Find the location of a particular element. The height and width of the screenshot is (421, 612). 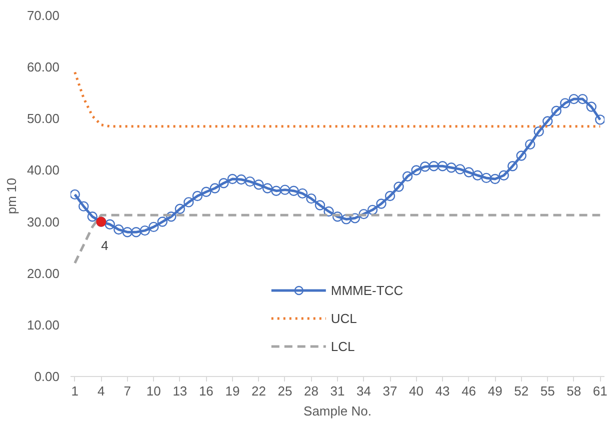

x-tick-label: 13 is located at coordinates (180, 391).